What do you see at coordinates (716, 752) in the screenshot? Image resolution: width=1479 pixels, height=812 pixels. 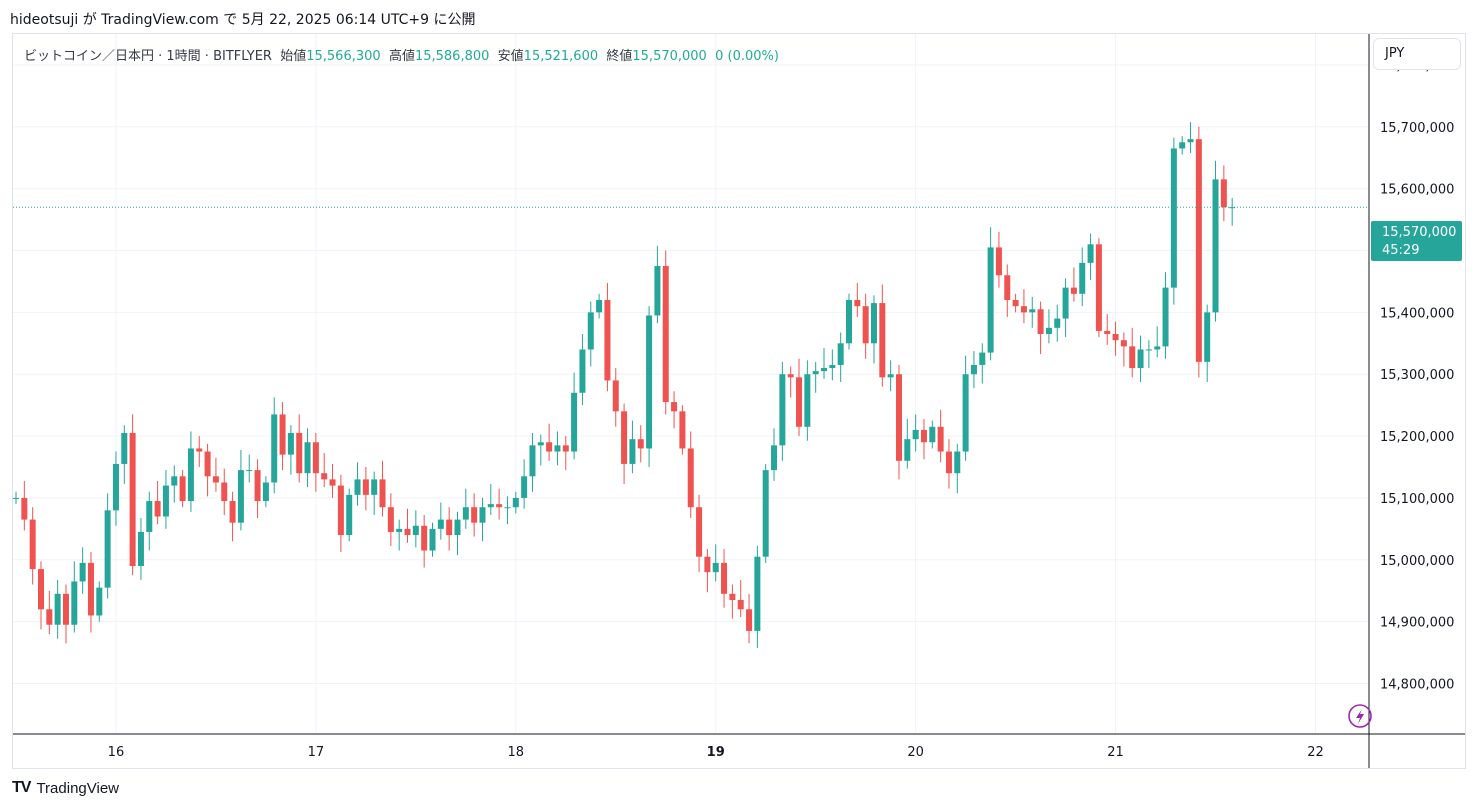 I see `x-tick-label: 19` at bounding box center [716, 752].